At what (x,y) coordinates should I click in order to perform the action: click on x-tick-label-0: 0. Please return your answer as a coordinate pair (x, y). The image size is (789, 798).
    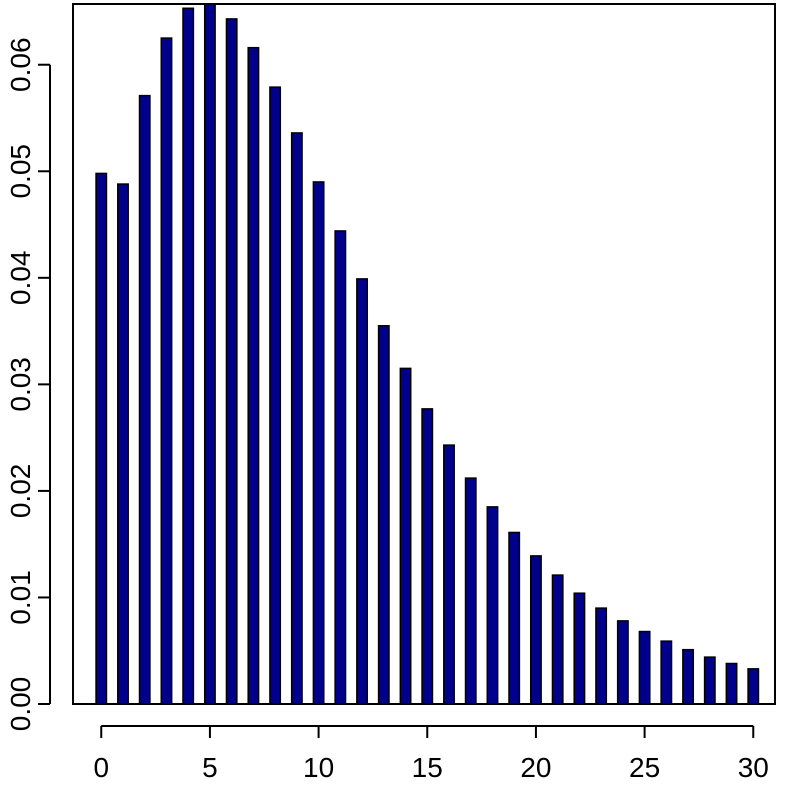
    Looking at the image, I should click on (101, 767).